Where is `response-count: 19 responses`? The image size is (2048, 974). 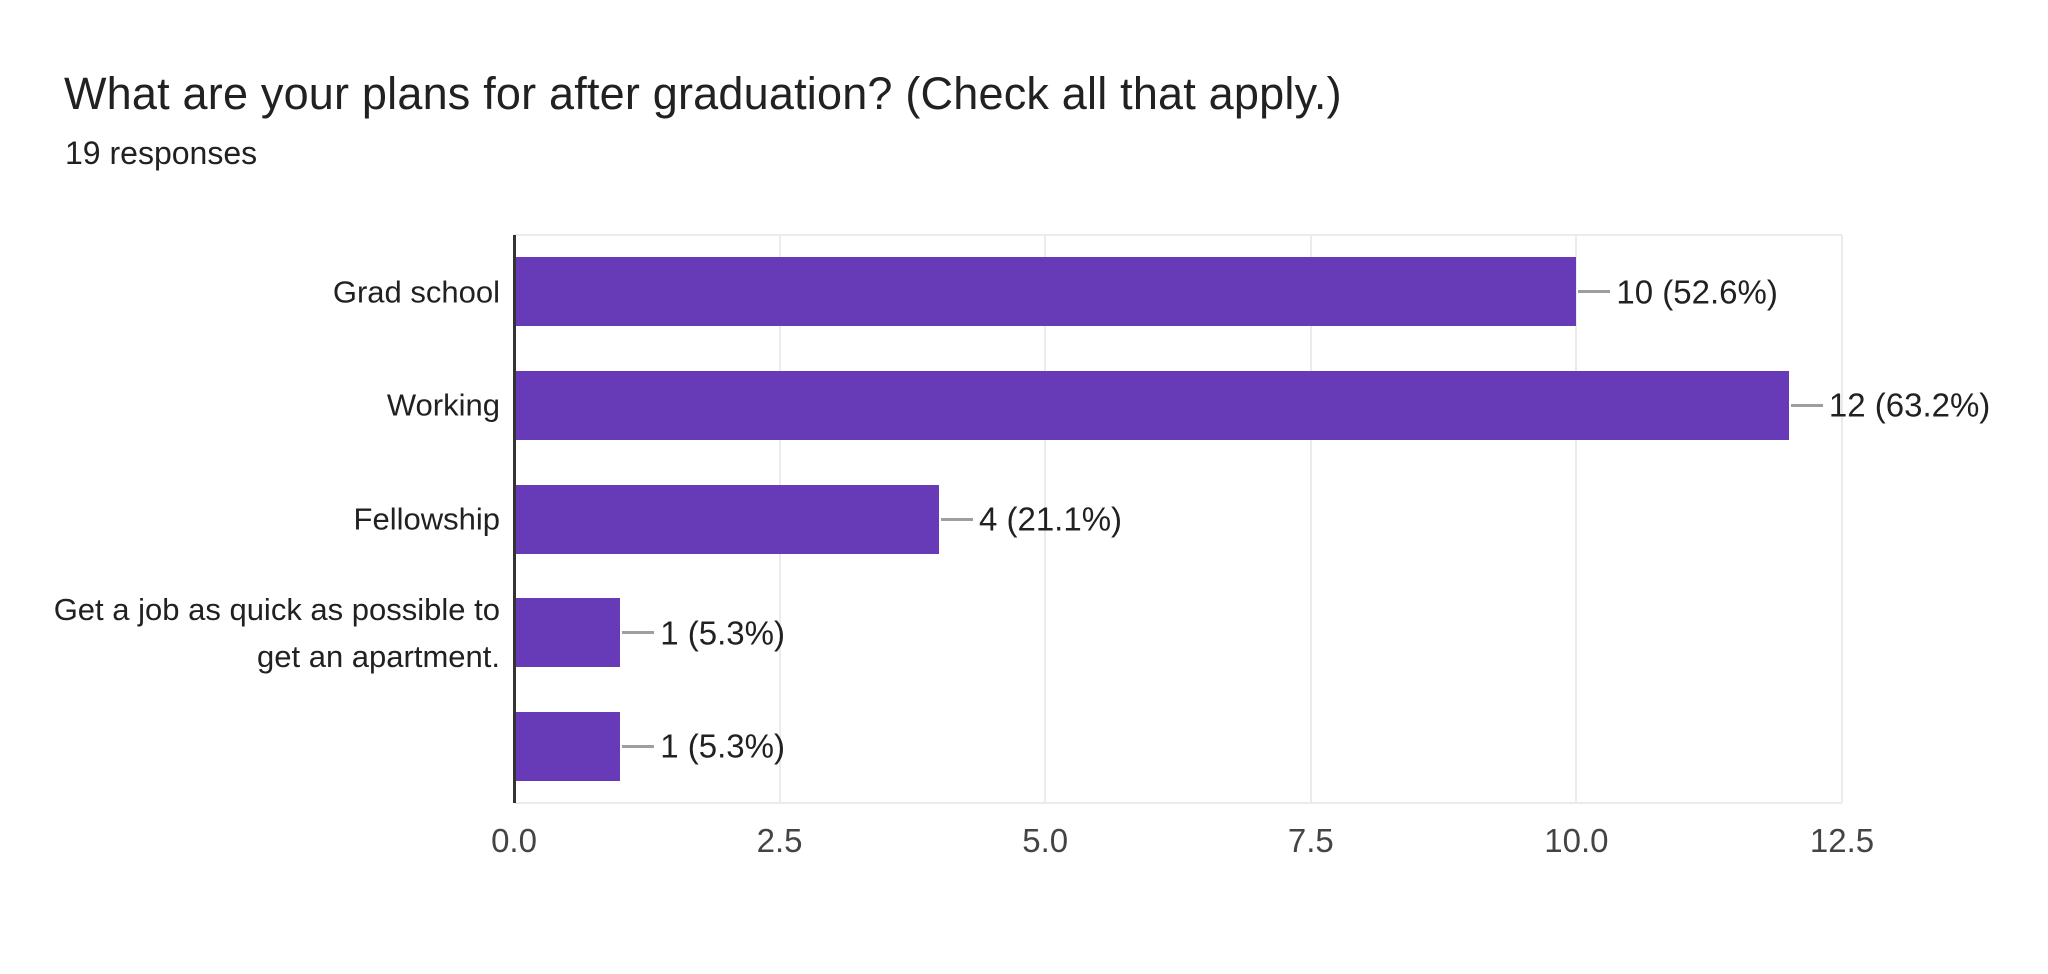 response-count: 19 responses is located at coordinates (161, 153).